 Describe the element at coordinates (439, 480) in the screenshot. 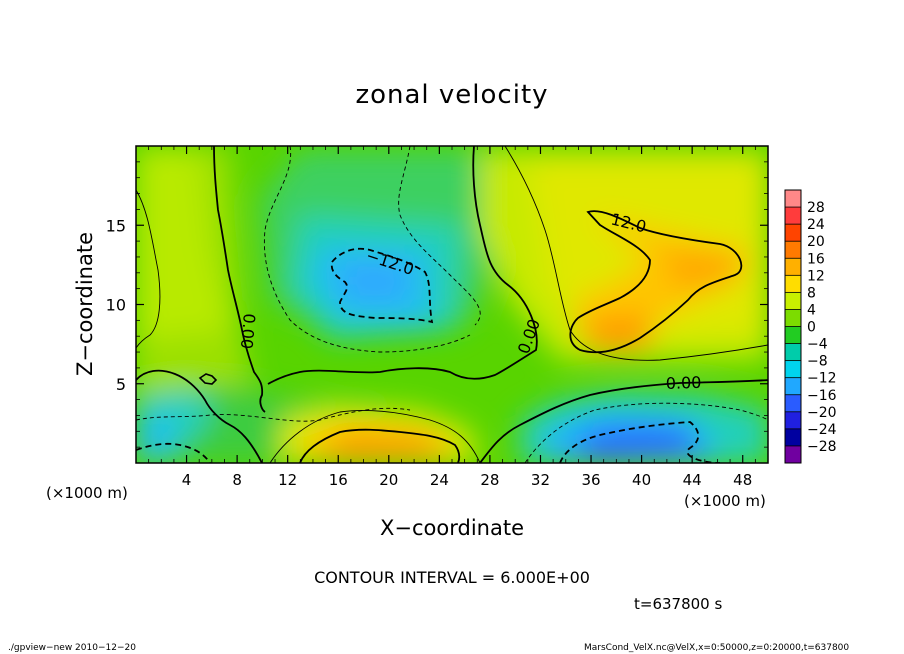

I see `x-tick-label: 24` at that location.